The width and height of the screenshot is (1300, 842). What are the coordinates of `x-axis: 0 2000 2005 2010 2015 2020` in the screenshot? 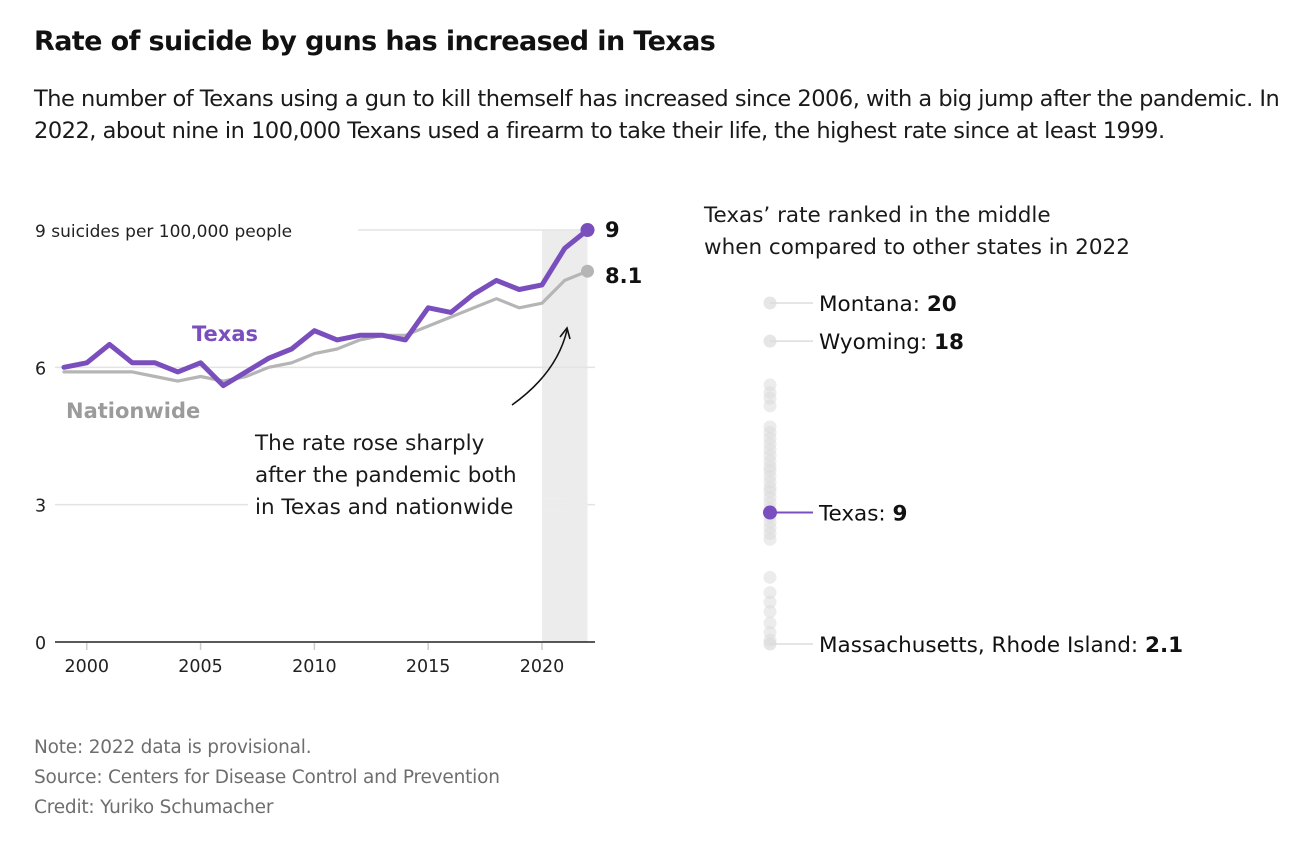 It's located at (315, 655).